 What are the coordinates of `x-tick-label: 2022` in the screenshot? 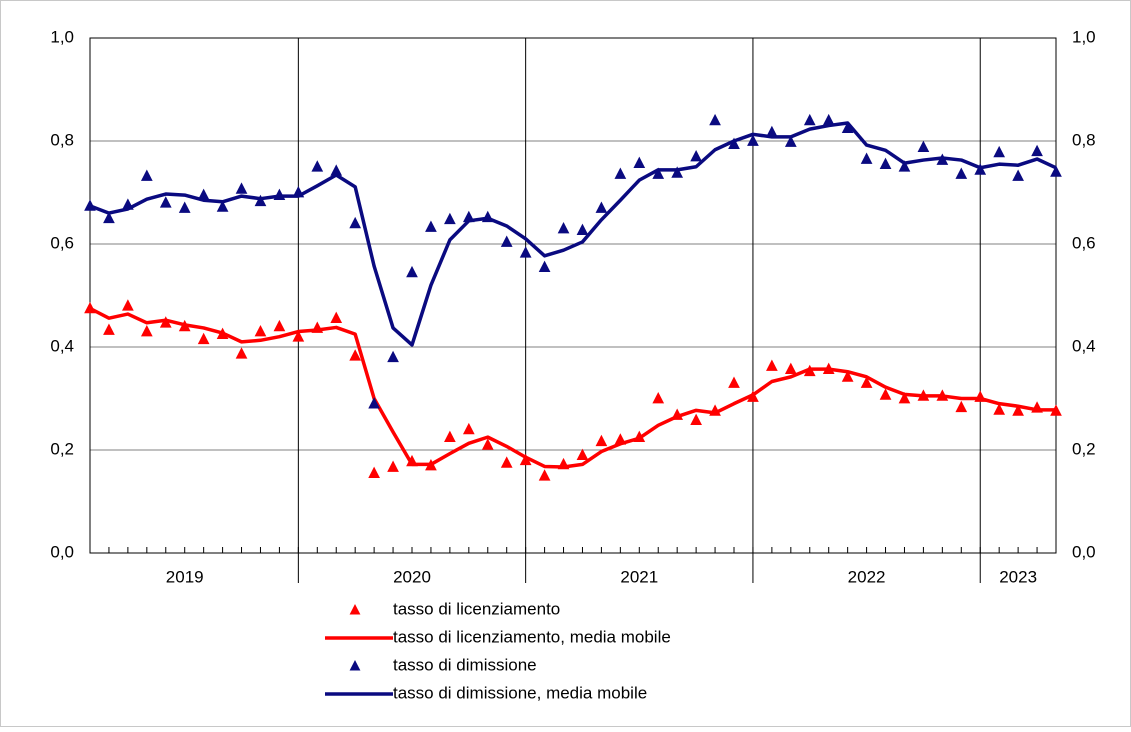 It's located at (867, 576).